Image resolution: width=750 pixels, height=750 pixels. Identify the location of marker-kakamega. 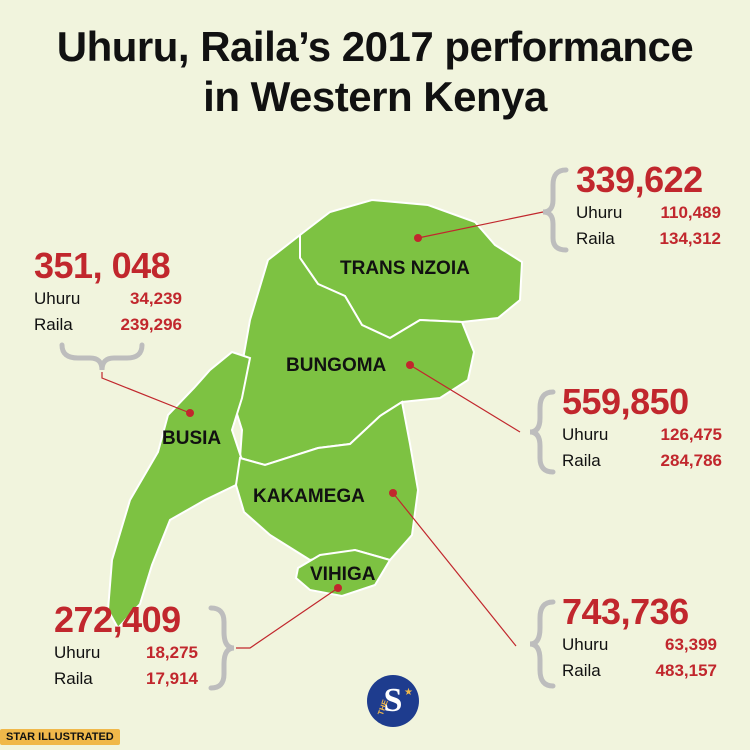
(393, 493).